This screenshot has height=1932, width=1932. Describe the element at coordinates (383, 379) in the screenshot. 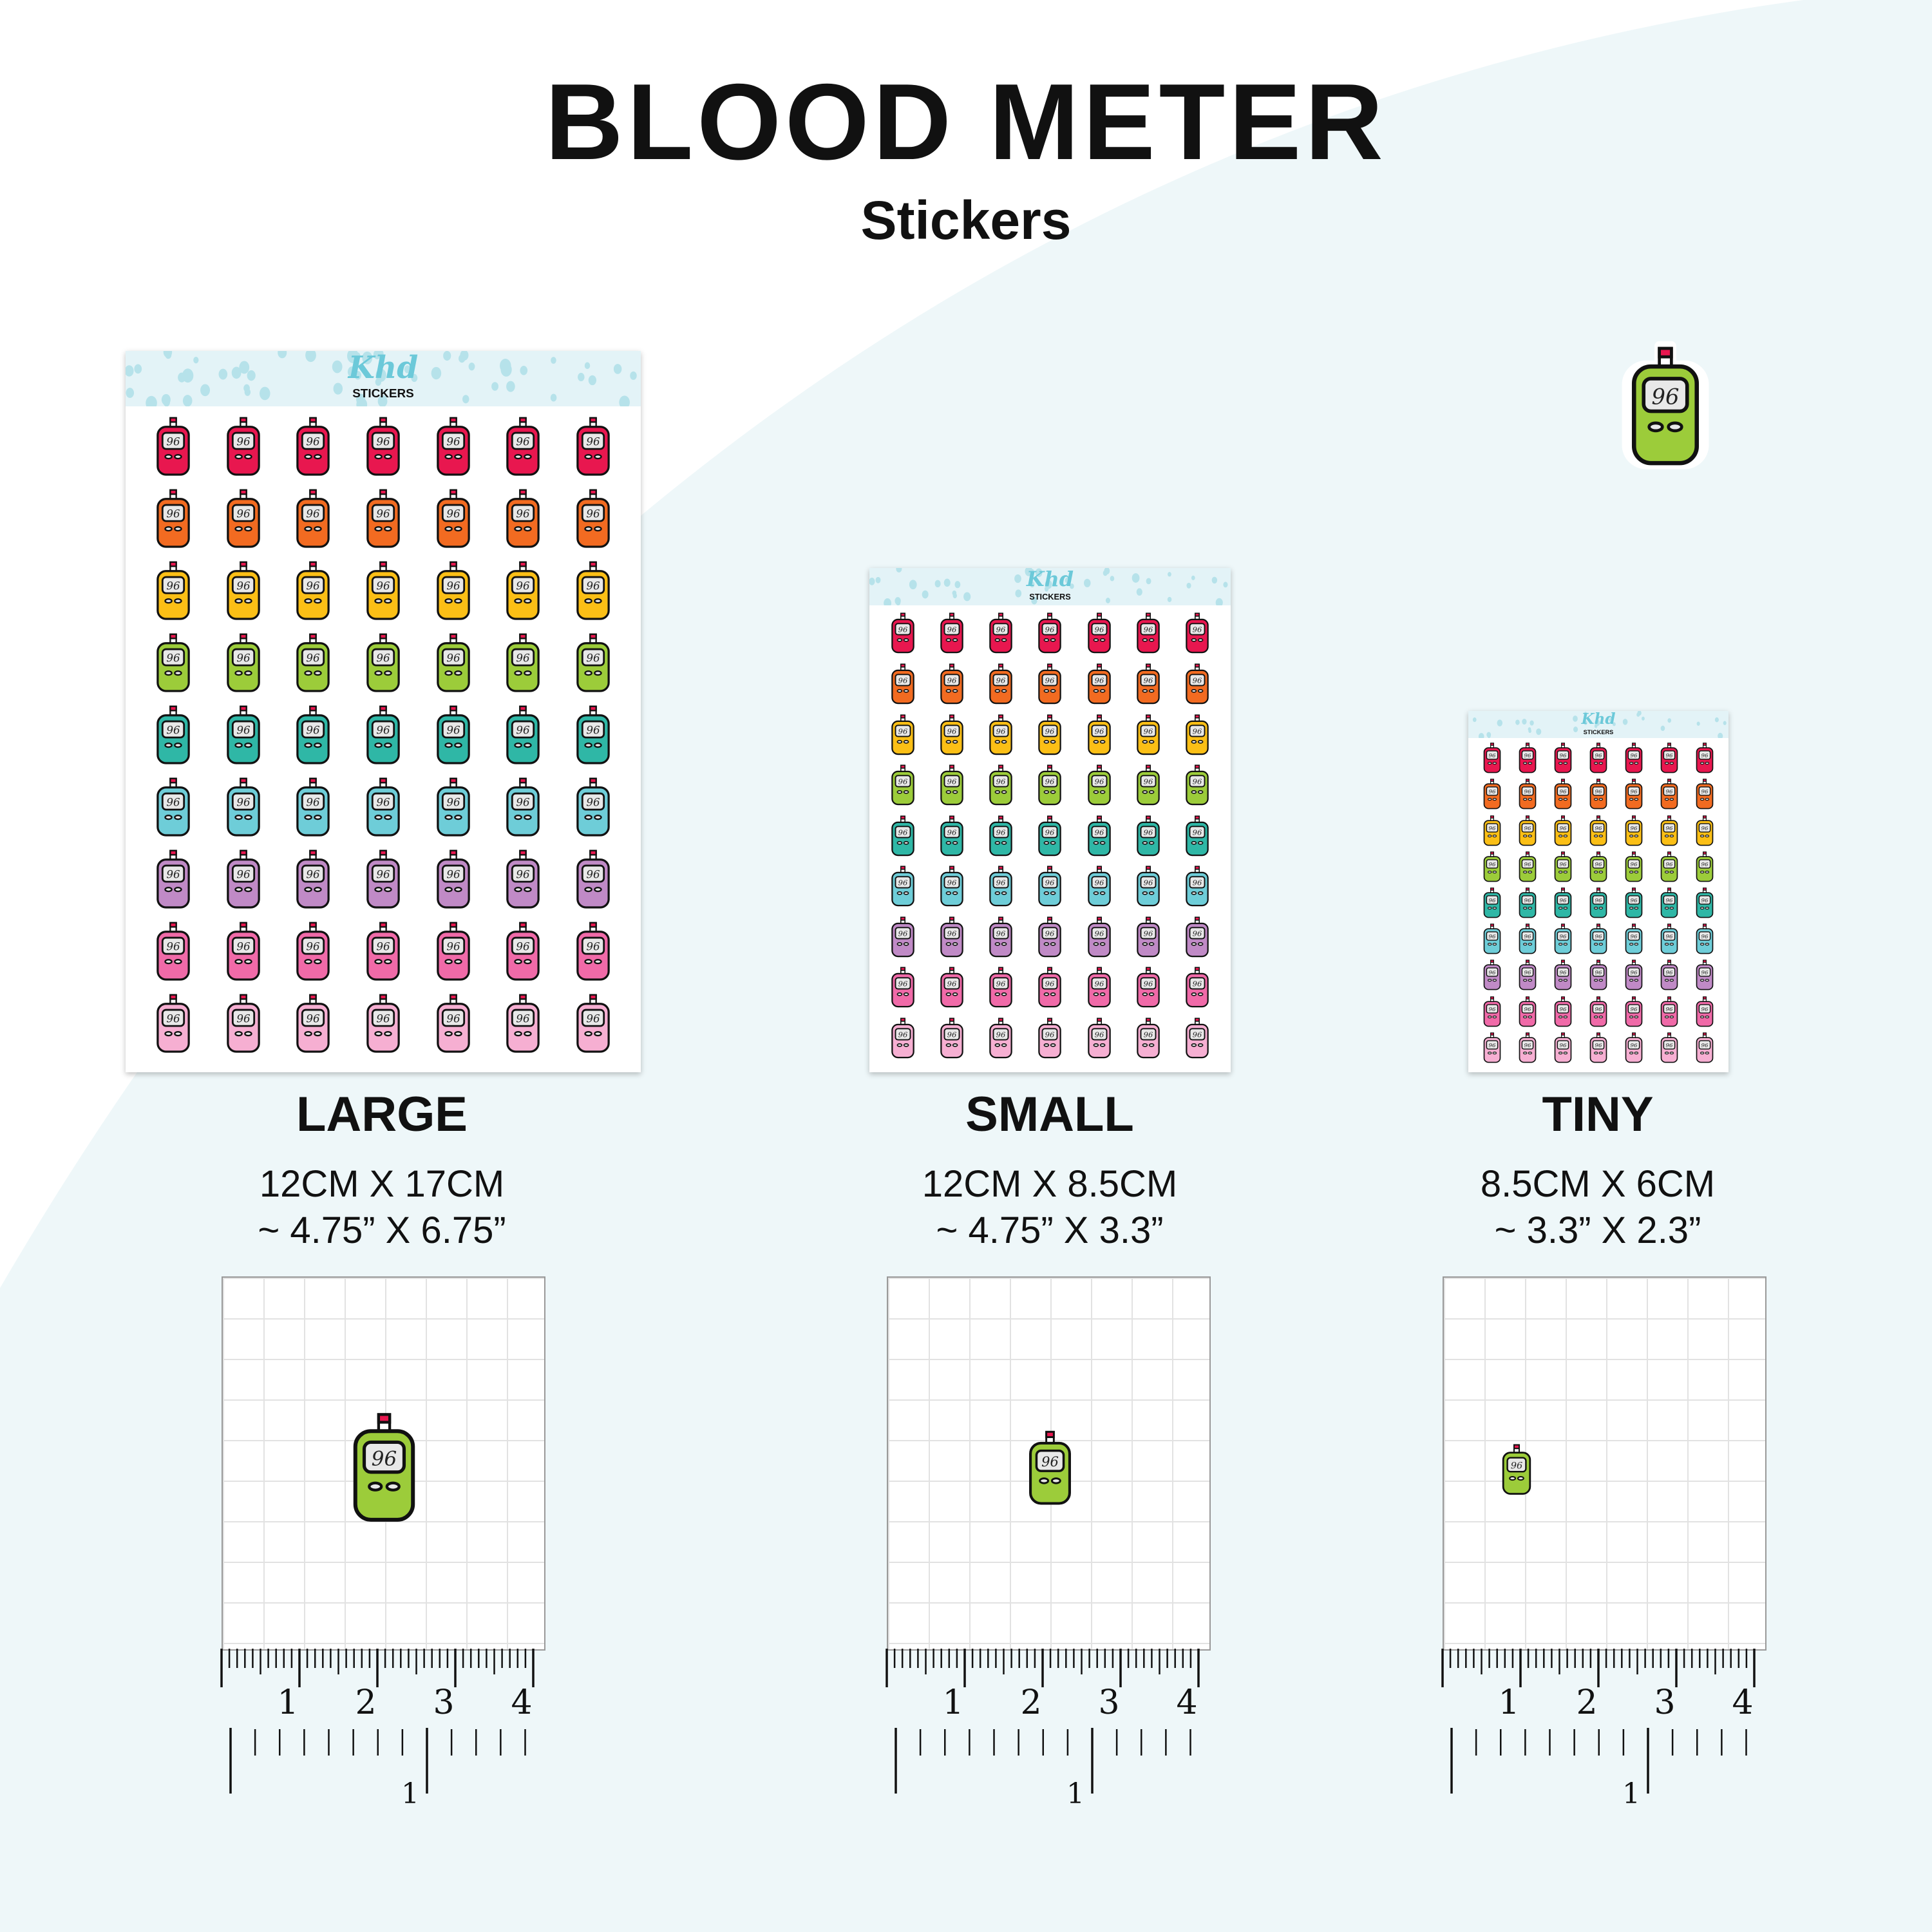

I see `sheet-header-band: Khd STICKERS` at that location.